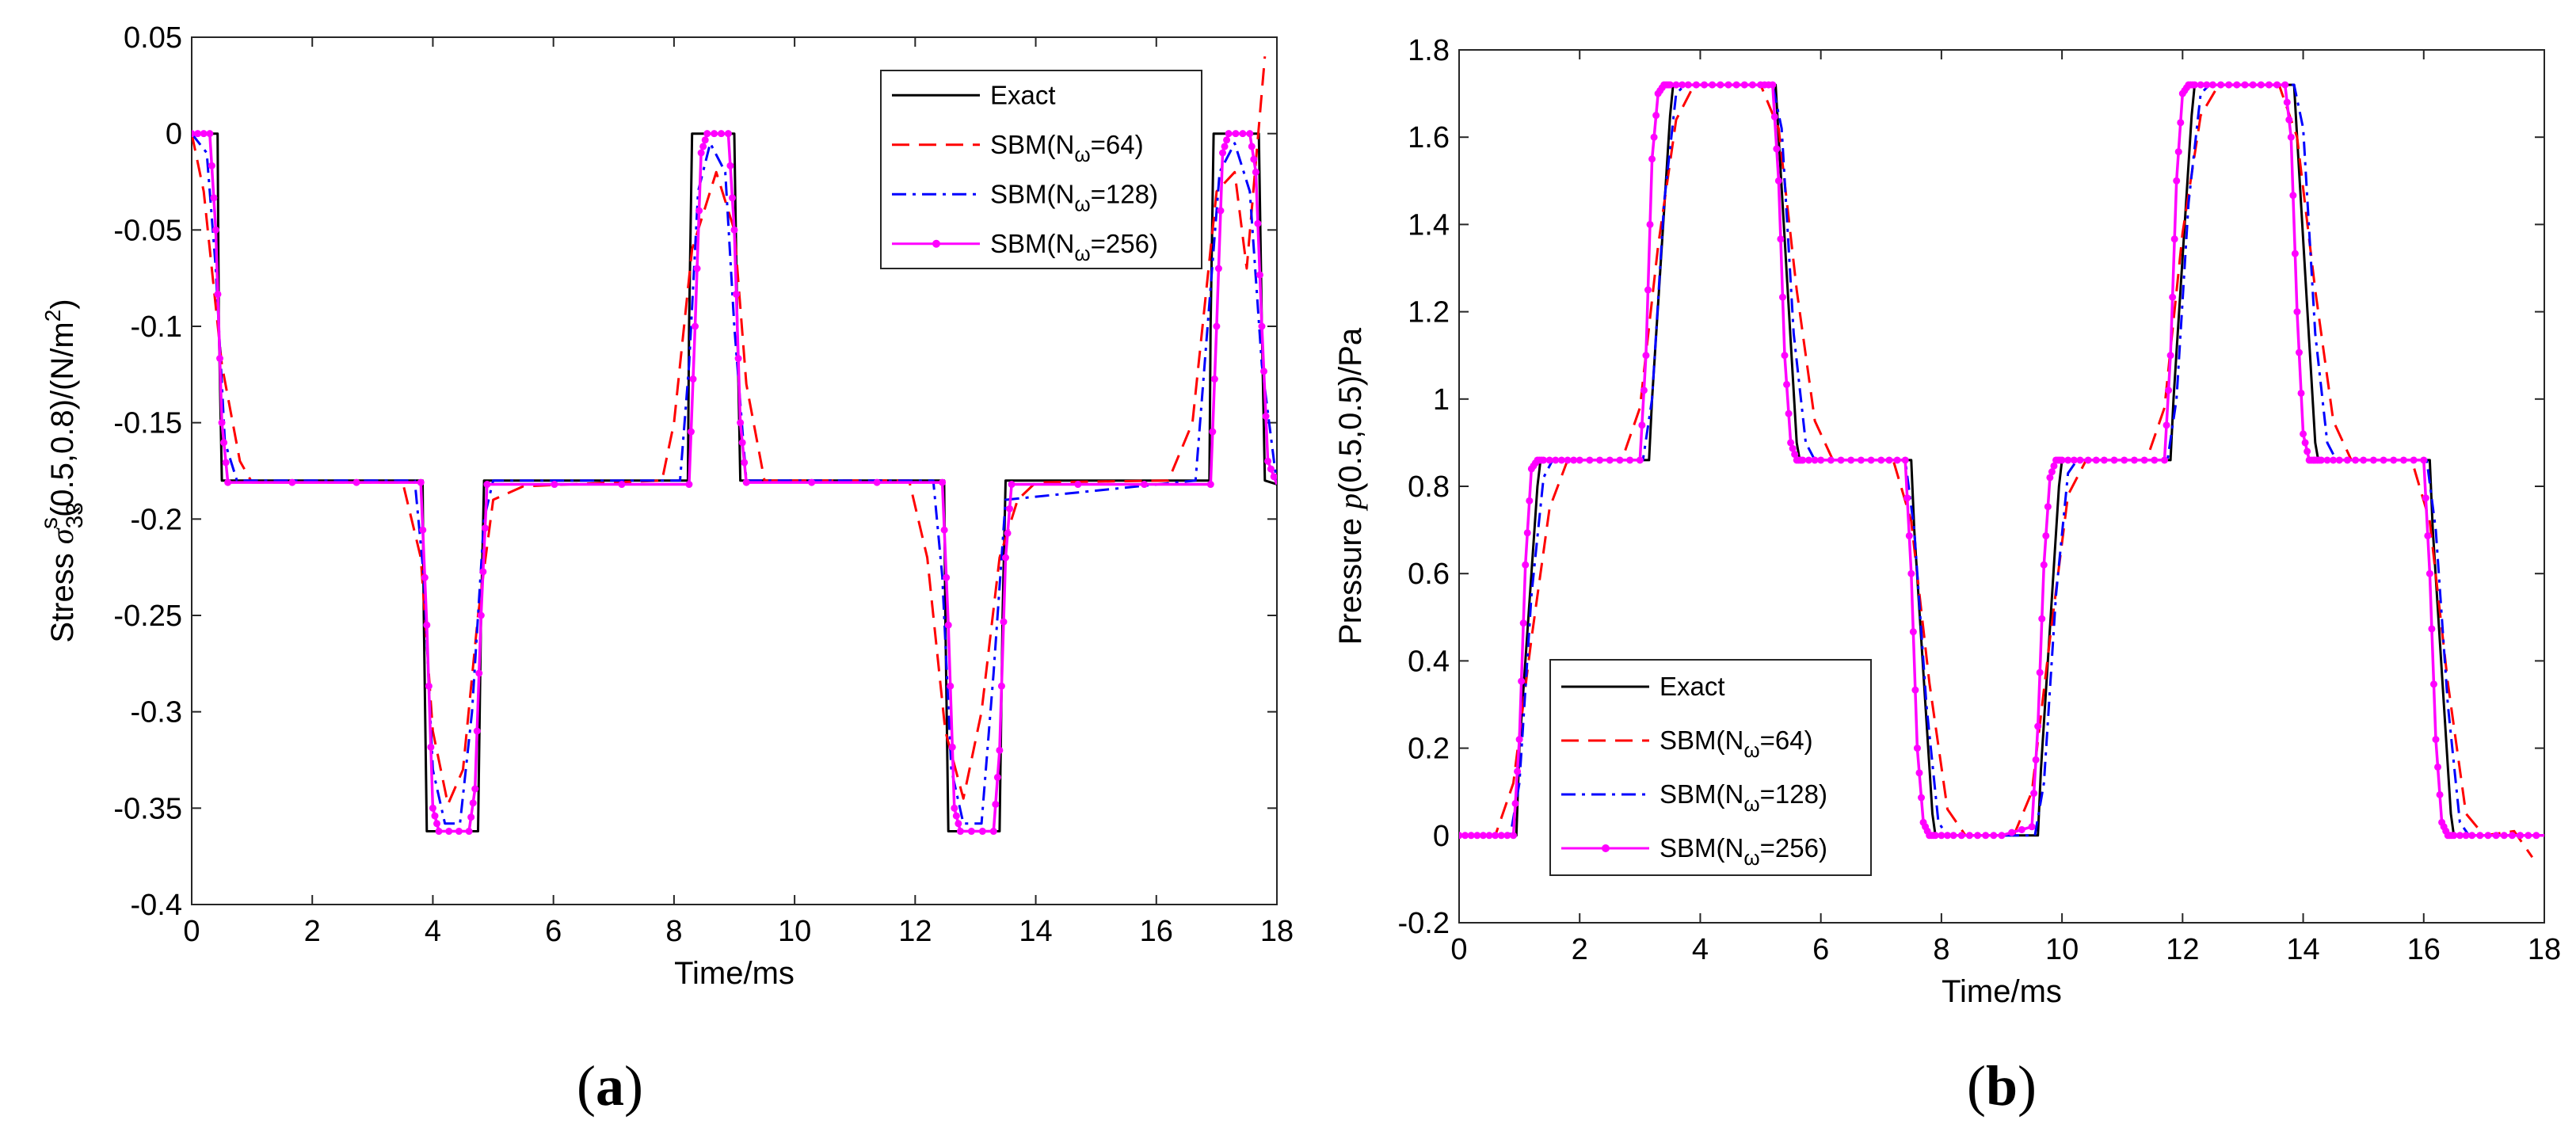 The width and height of the screenshot is (2576, 1135). What do you see at coordinates (156, 327) in the screenshot?
I see `chart-0-ytick-label: -0.1` at bounding box center [156, 327].